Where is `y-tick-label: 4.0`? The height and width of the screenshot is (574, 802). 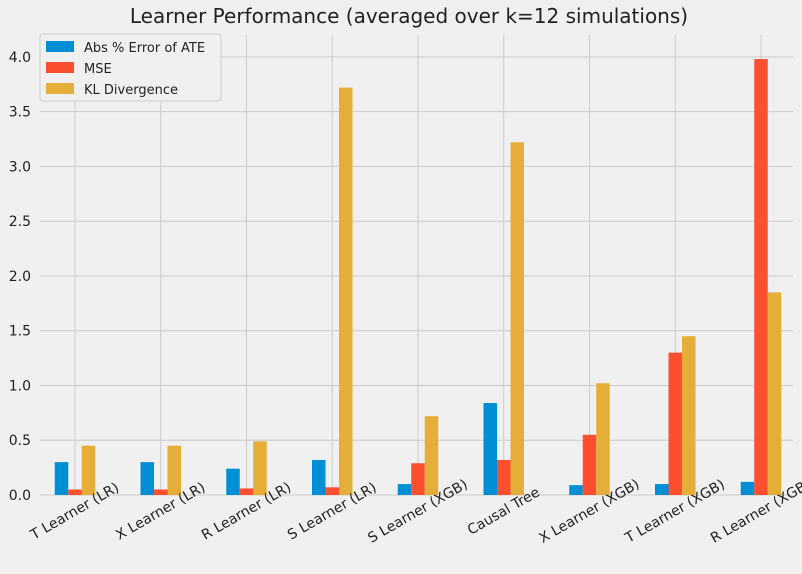
y-tick-label: 4.0 is located at coordinates (20, 58).